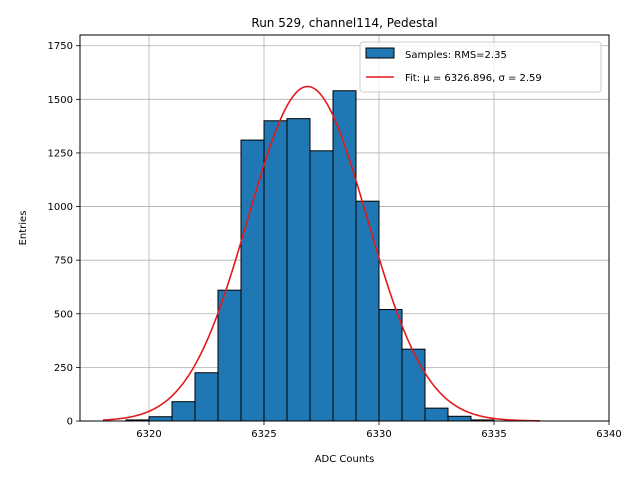 The image size is (640, 480). I want to click on y-tick-label: 250, so click(63, 368).